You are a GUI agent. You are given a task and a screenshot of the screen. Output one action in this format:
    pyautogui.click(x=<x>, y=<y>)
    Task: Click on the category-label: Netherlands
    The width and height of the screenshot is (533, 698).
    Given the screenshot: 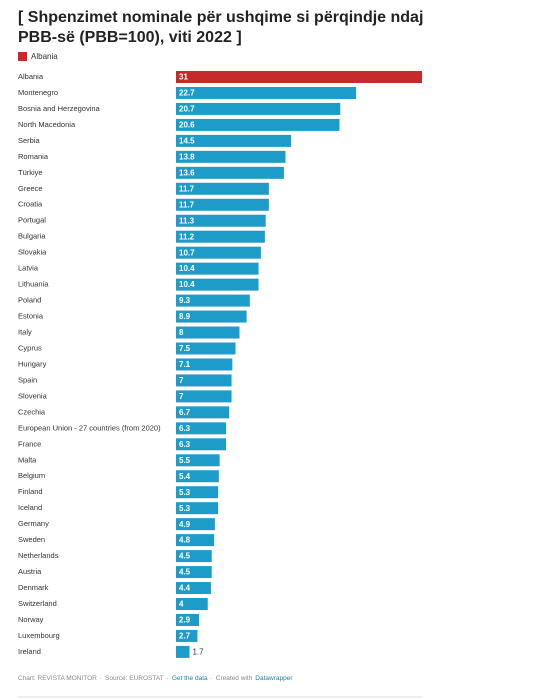 What is the action you would take?
    pyautogui.click(x=38, y=555)
    